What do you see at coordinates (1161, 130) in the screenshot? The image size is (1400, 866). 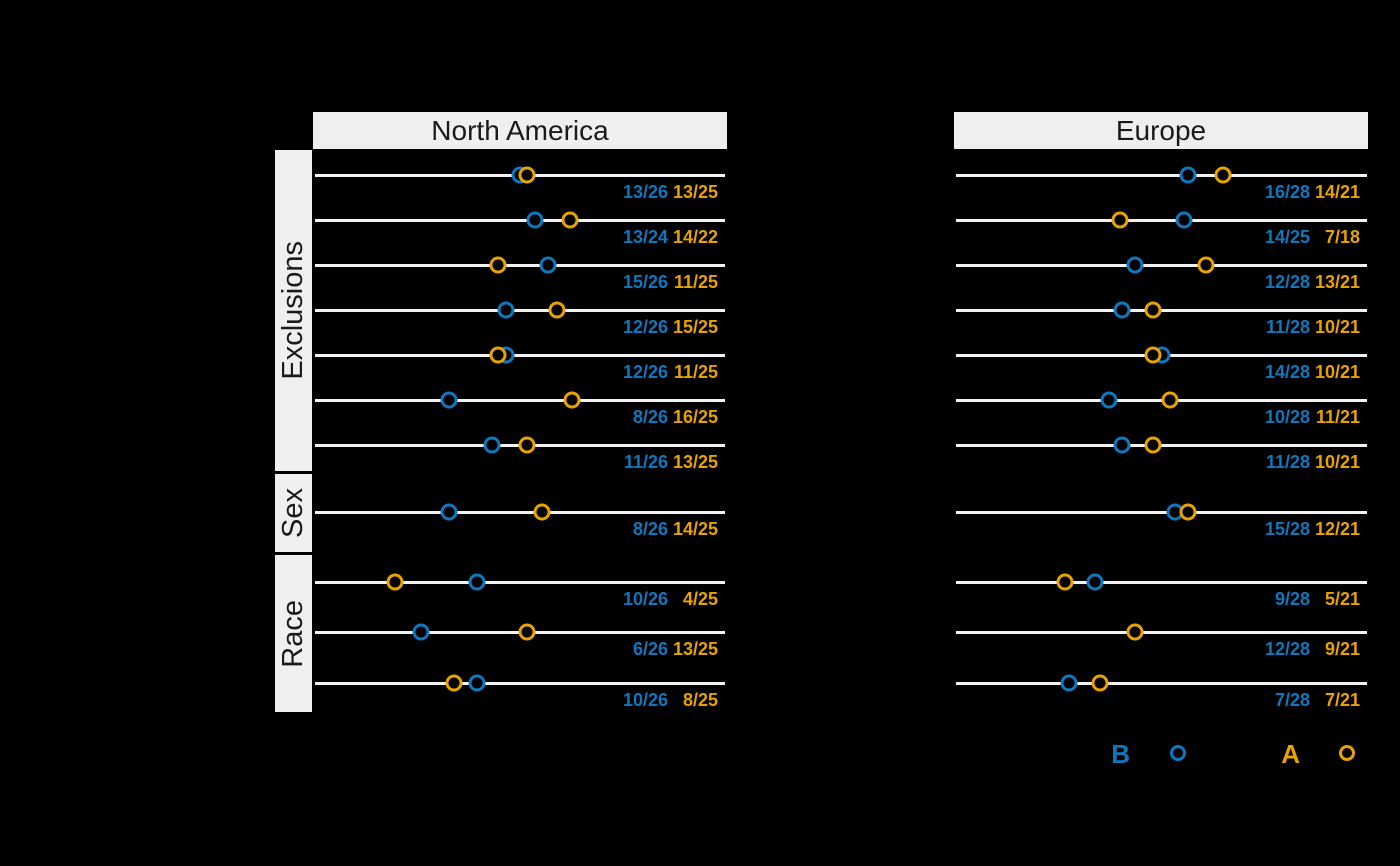 I see `panel-title-europe: Europe` at bounding box center [1161, 130].